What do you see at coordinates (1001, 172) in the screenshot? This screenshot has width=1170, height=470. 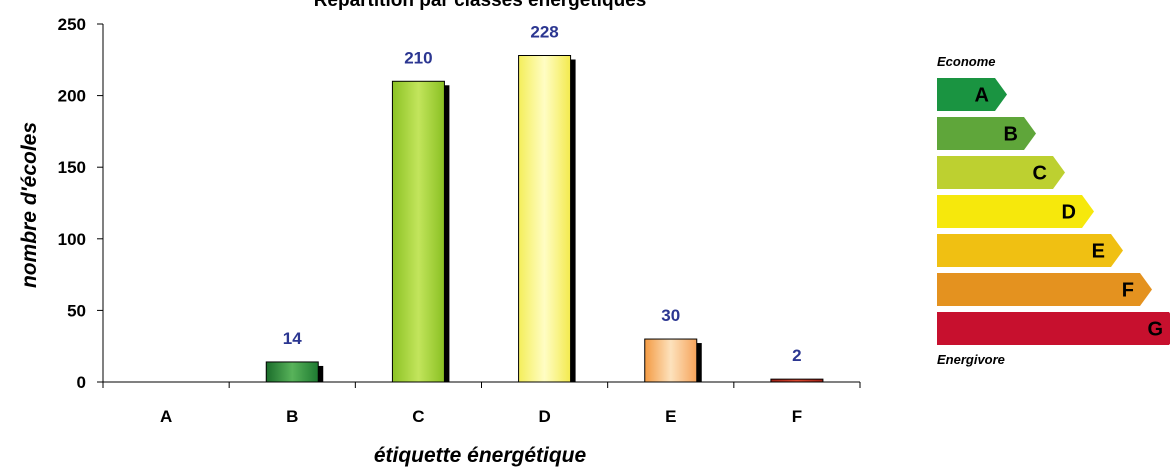 I see `legend-arrow-c` at bounding box center [1001, 172].